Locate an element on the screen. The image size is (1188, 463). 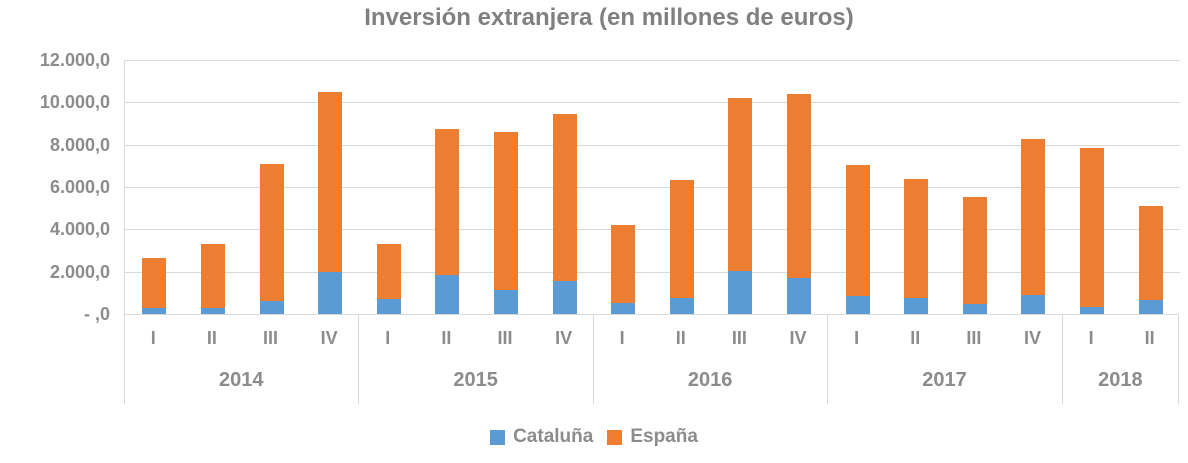
bar-2015-I is located at coordinates (388, 187).